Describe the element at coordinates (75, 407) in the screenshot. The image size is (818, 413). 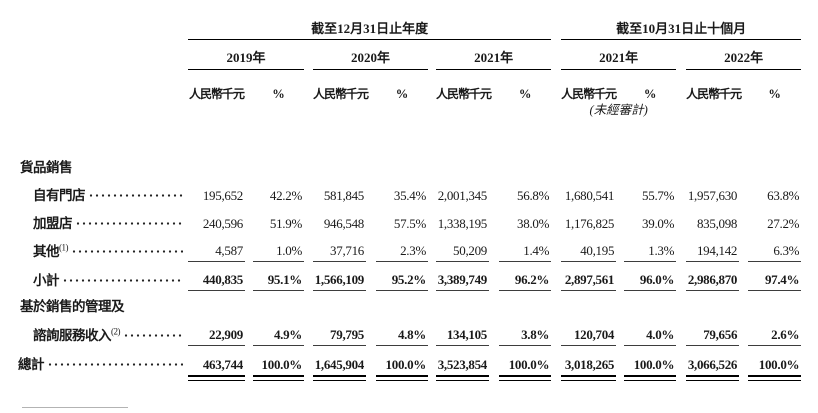
I see `footnote-separator-rule` at that location.